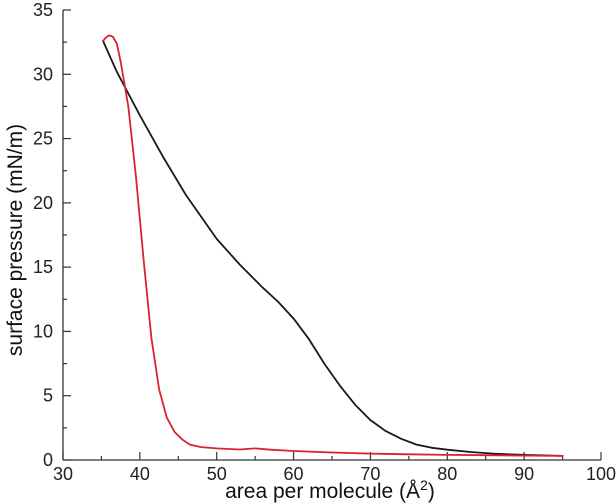 Image resolution: width=616 pixels, height=504 pixels. Describe the element at coordinates (601, 474) in the screenshot. I see `x-tick-label: 100` at that location.